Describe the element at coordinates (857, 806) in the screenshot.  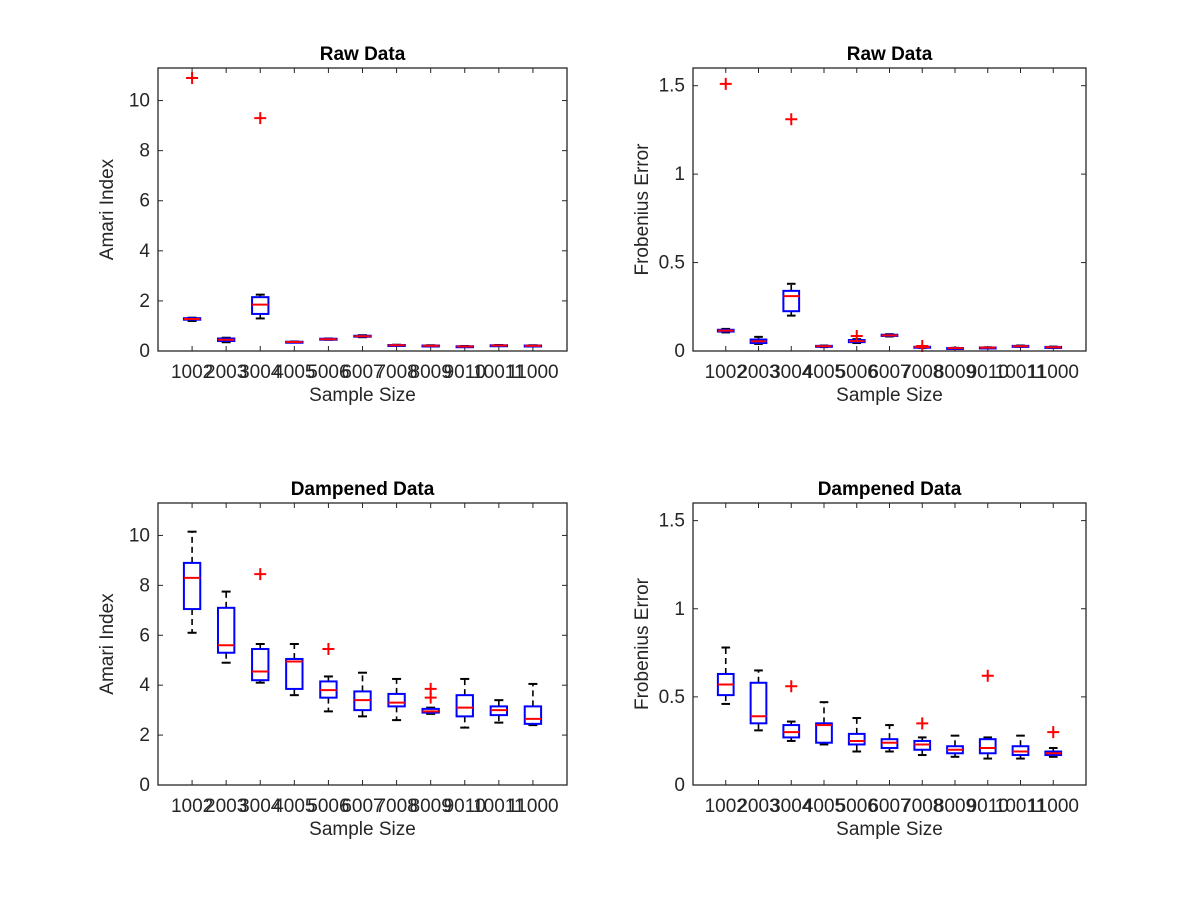
I see `x-tick-label: 5006` at that location.